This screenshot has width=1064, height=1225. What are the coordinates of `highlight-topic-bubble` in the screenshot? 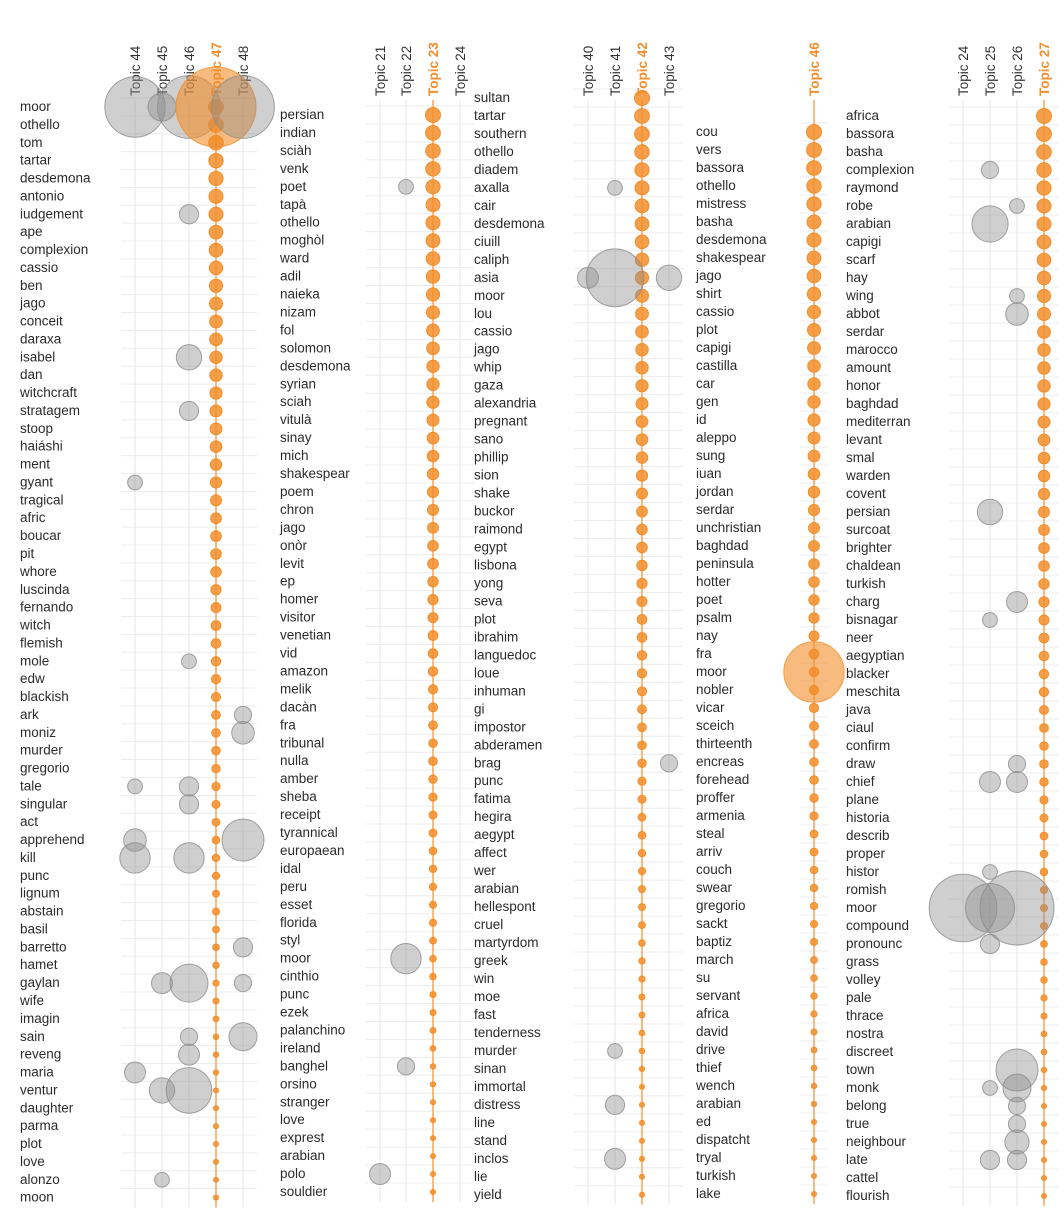 It's located at (814, 672).